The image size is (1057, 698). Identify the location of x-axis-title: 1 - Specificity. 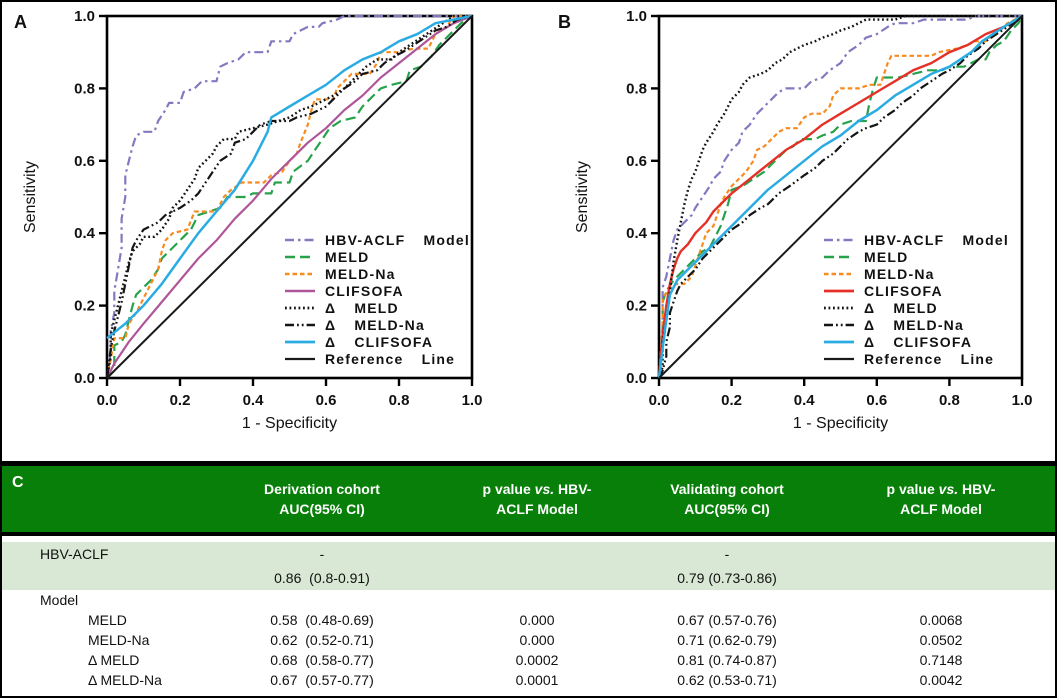
(840, 423).